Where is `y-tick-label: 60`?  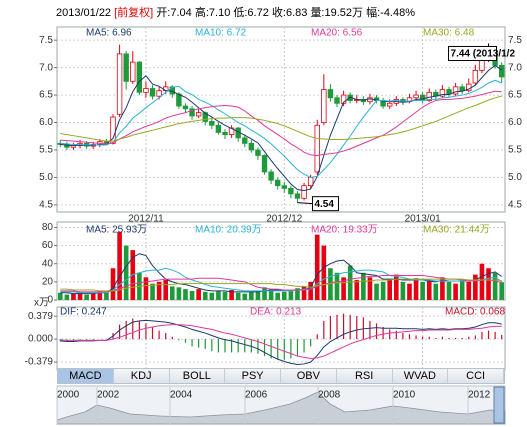 y-tick-label: 60 is located at coordinates (48, 245).